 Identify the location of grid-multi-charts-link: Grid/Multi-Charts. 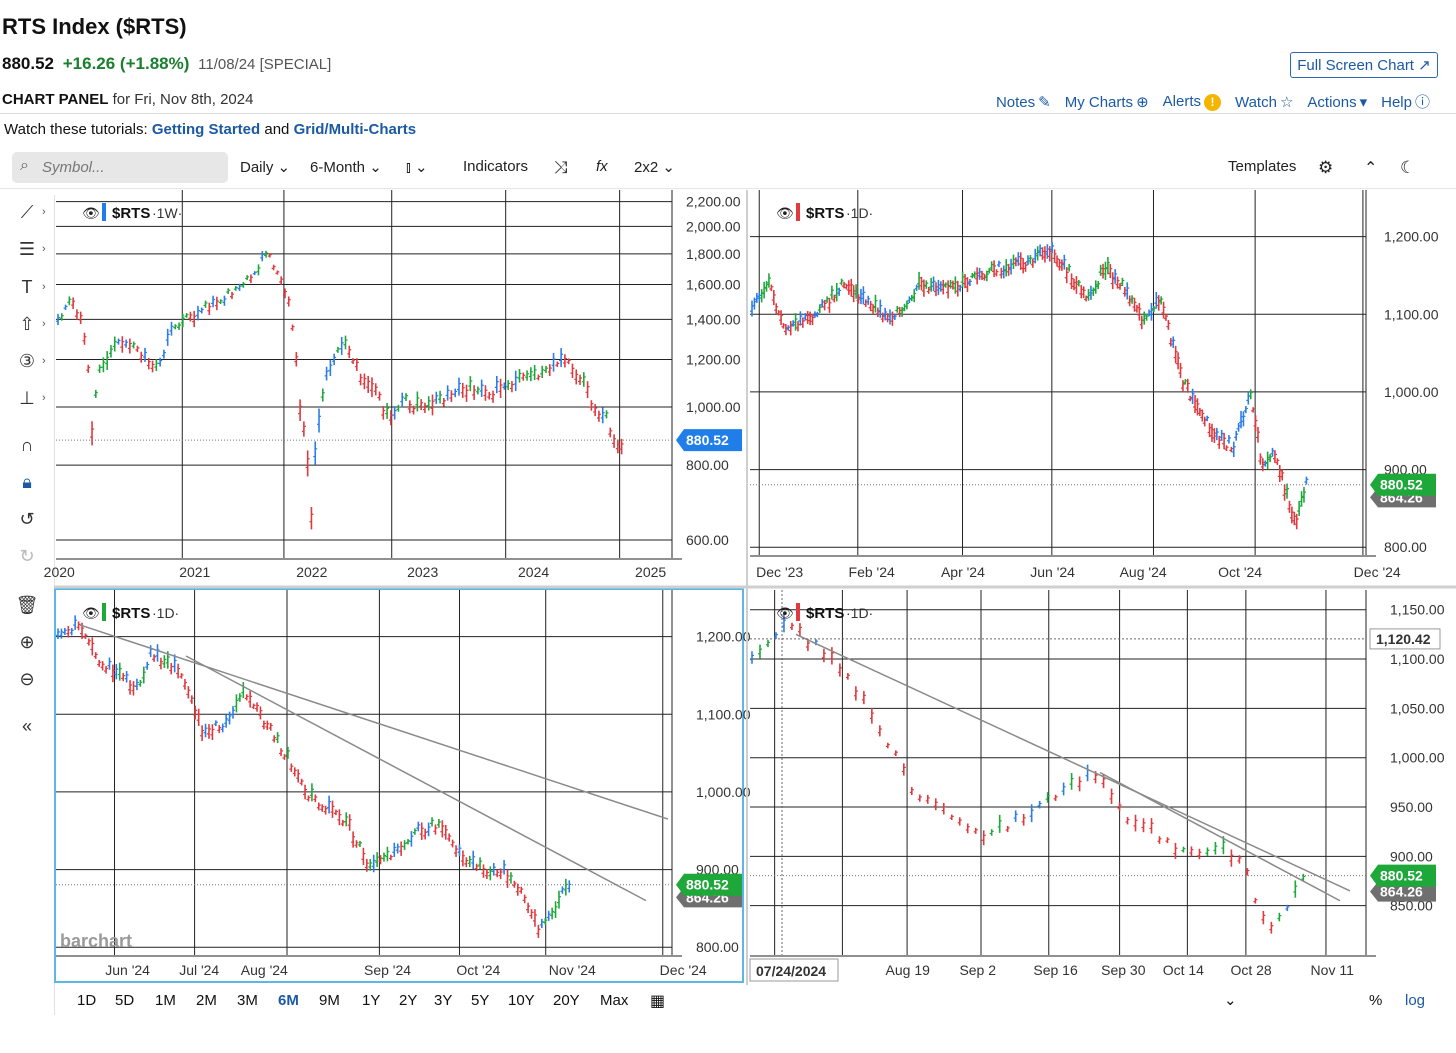
(355, 129).